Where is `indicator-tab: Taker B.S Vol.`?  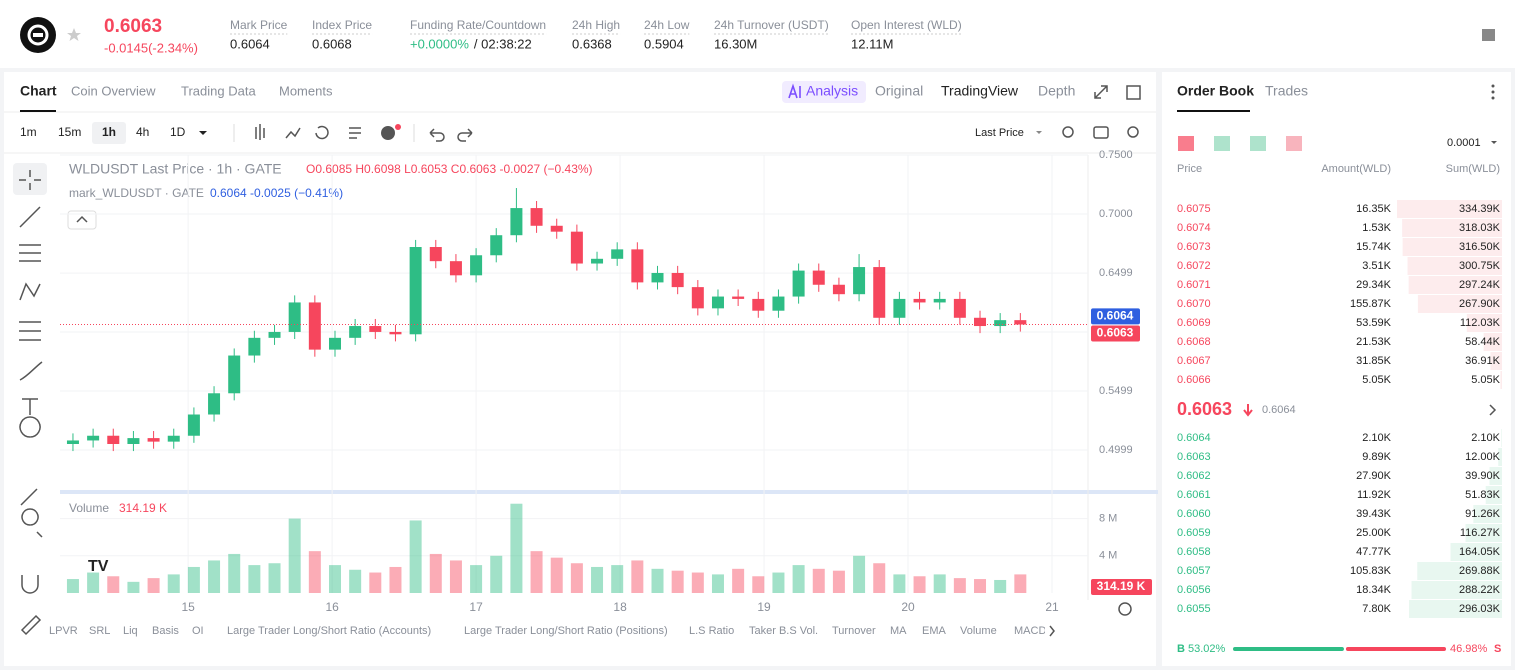
indicator-tab: Taker B.S Vol. is located at coordinates (783, 631).